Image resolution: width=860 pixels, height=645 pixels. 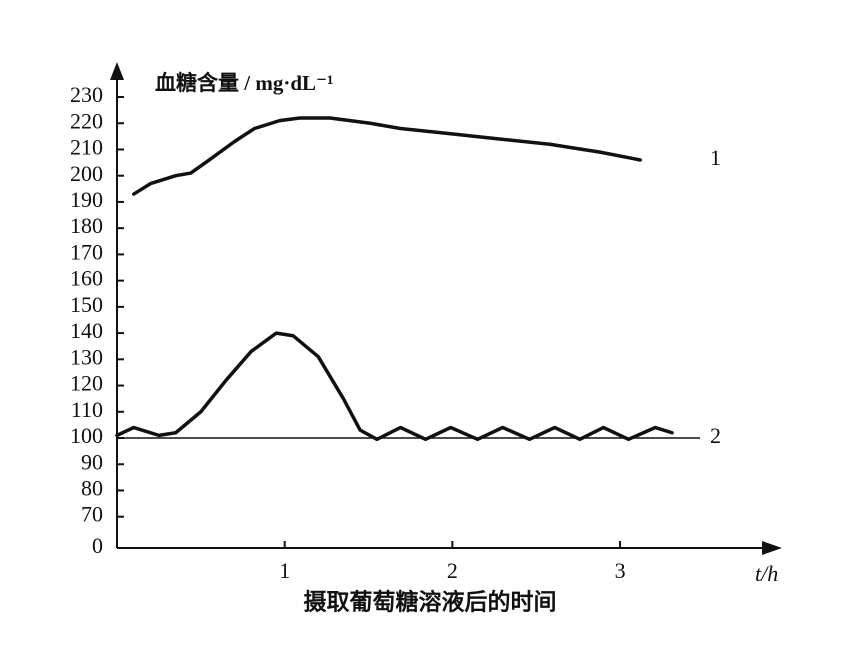 I want to click on x-tick-label: 2, so click(x=452, y=570).